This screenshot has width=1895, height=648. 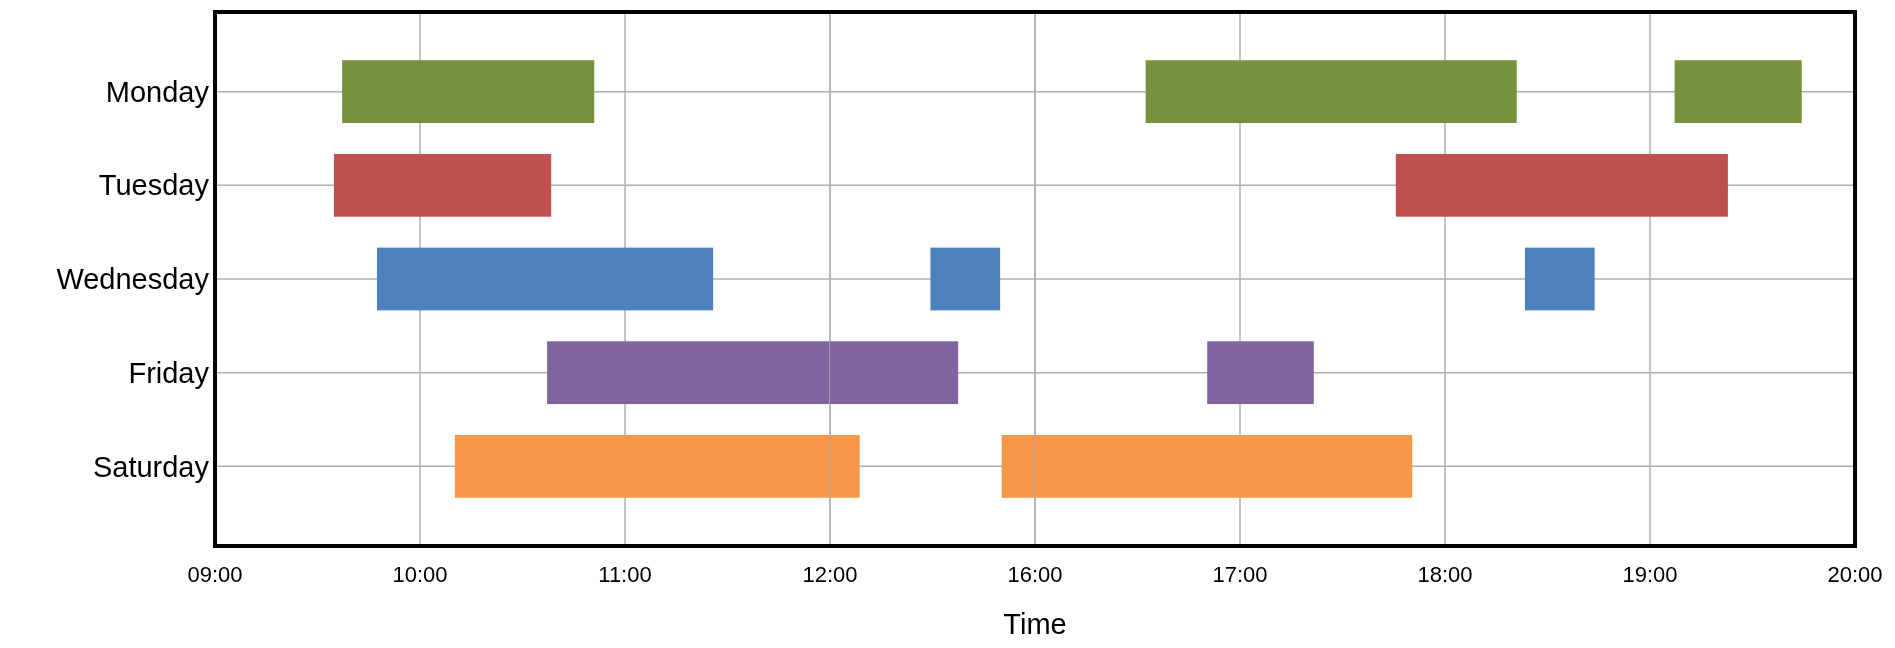 What do you see at coordinates (157, 91) in the screenshot?
I see `y-tick-label: Monday` at bounding box center [157, 91].